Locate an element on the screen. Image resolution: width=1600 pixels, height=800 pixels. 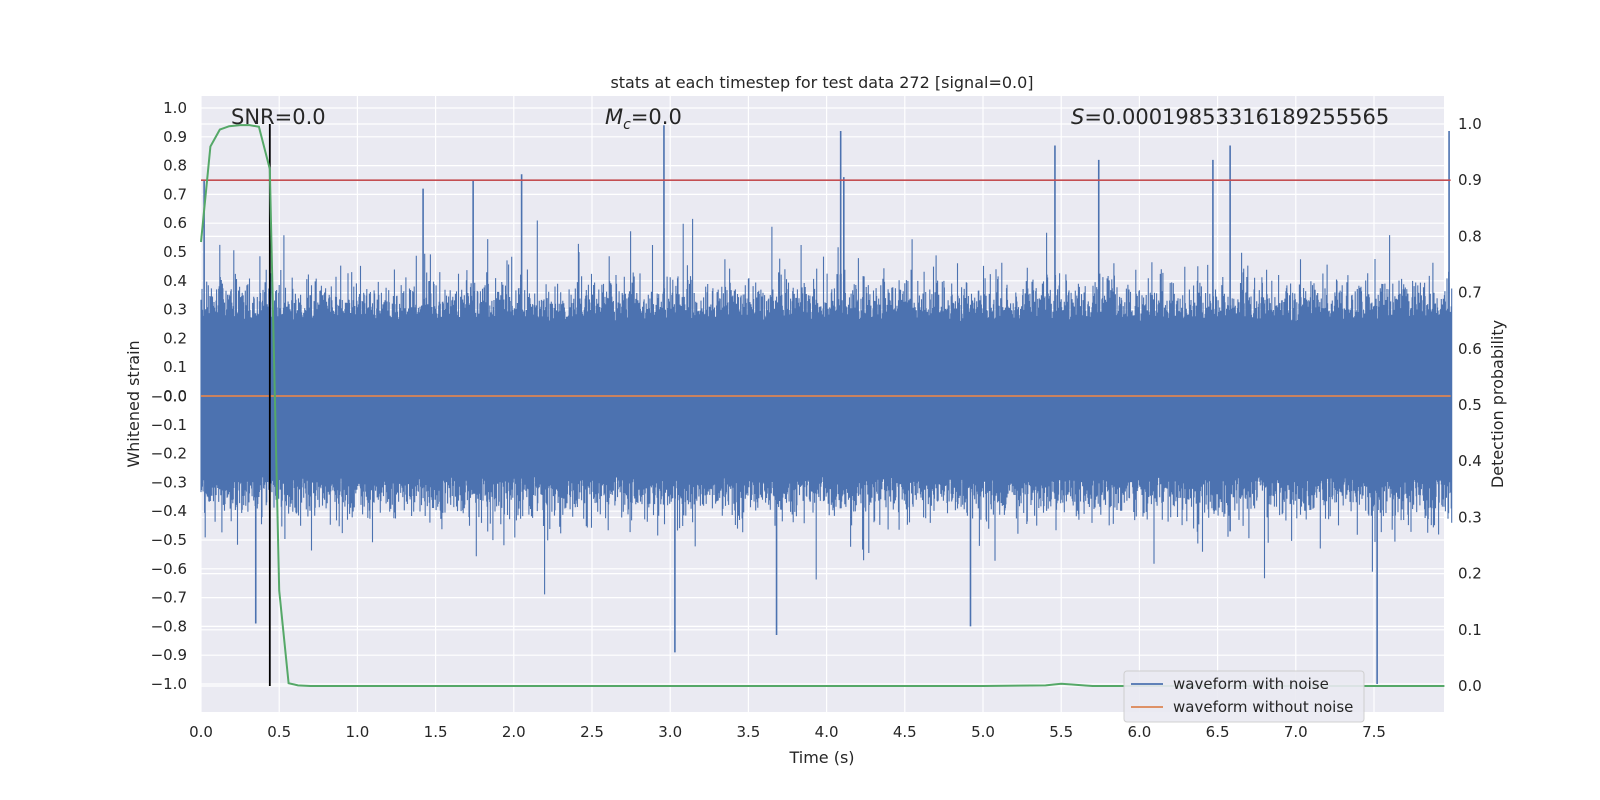
y-tick-label: 0.7 is located at coordinates (175, 194).